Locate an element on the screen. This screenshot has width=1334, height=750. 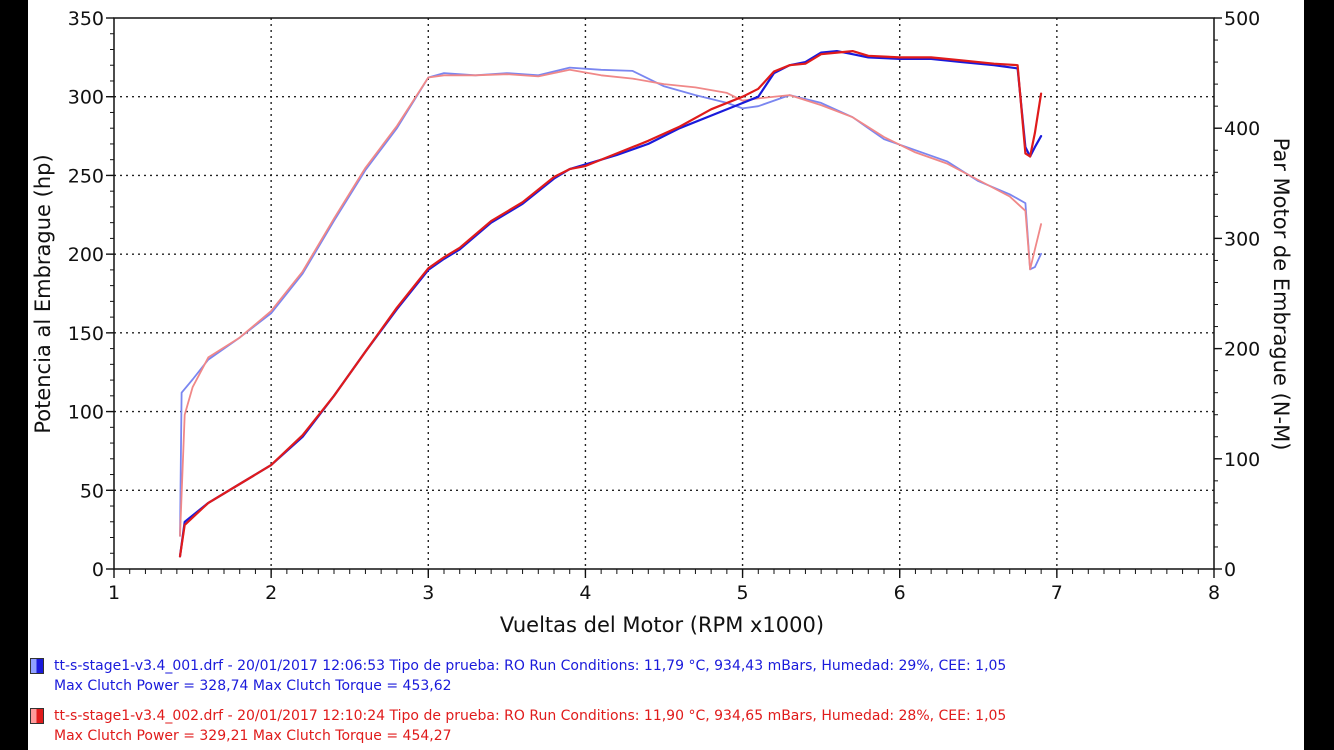
y-right-tick-label: 0 is located at coordinates (1230, 570).